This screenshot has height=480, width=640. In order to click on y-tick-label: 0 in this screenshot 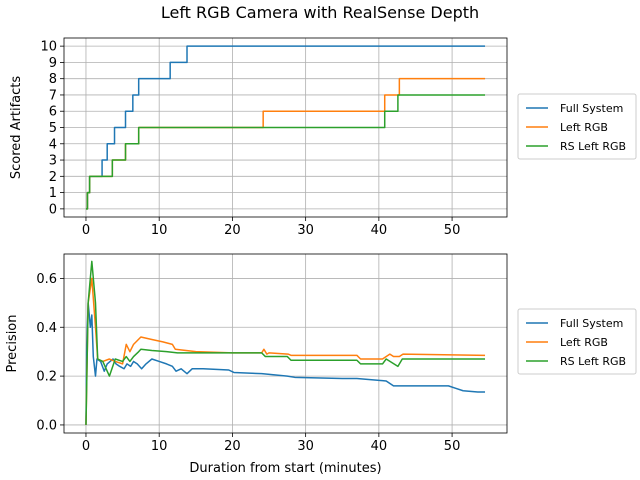, I will do `click(53, 209)`.